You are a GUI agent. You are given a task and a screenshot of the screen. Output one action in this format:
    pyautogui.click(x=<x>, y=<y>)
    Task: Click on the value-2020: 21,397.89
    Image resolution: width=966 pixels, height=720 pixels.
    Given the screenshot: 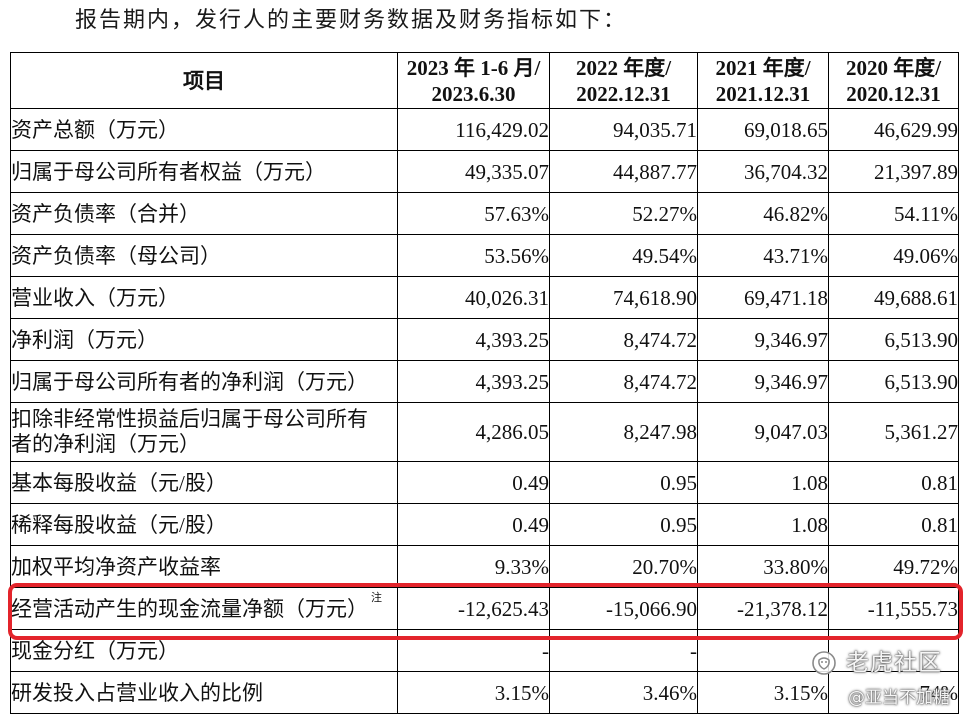 What is the action you would take?
    pyautogui.click(x=893, y=171)
    